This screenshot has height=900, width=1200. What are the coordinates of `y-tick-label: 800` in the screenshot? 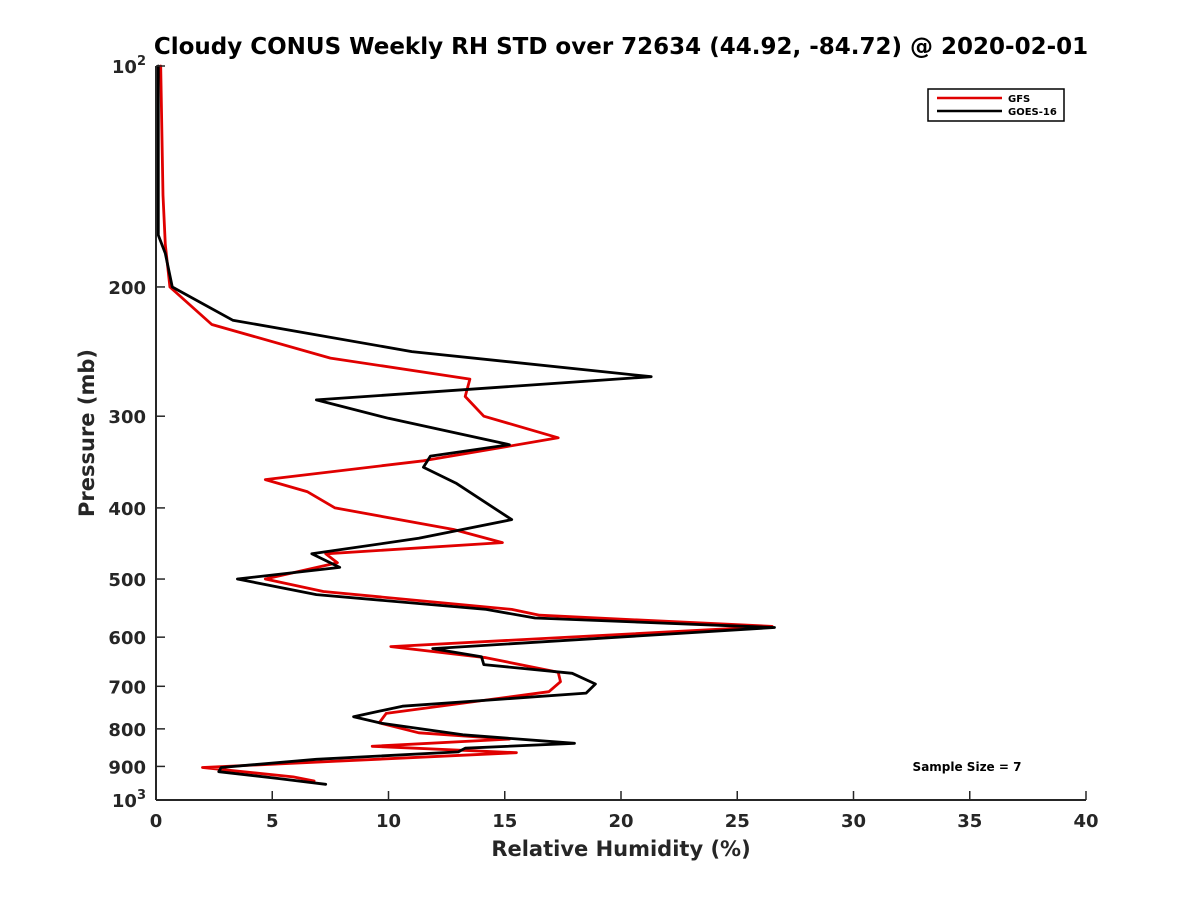 It's located at (127, 730).